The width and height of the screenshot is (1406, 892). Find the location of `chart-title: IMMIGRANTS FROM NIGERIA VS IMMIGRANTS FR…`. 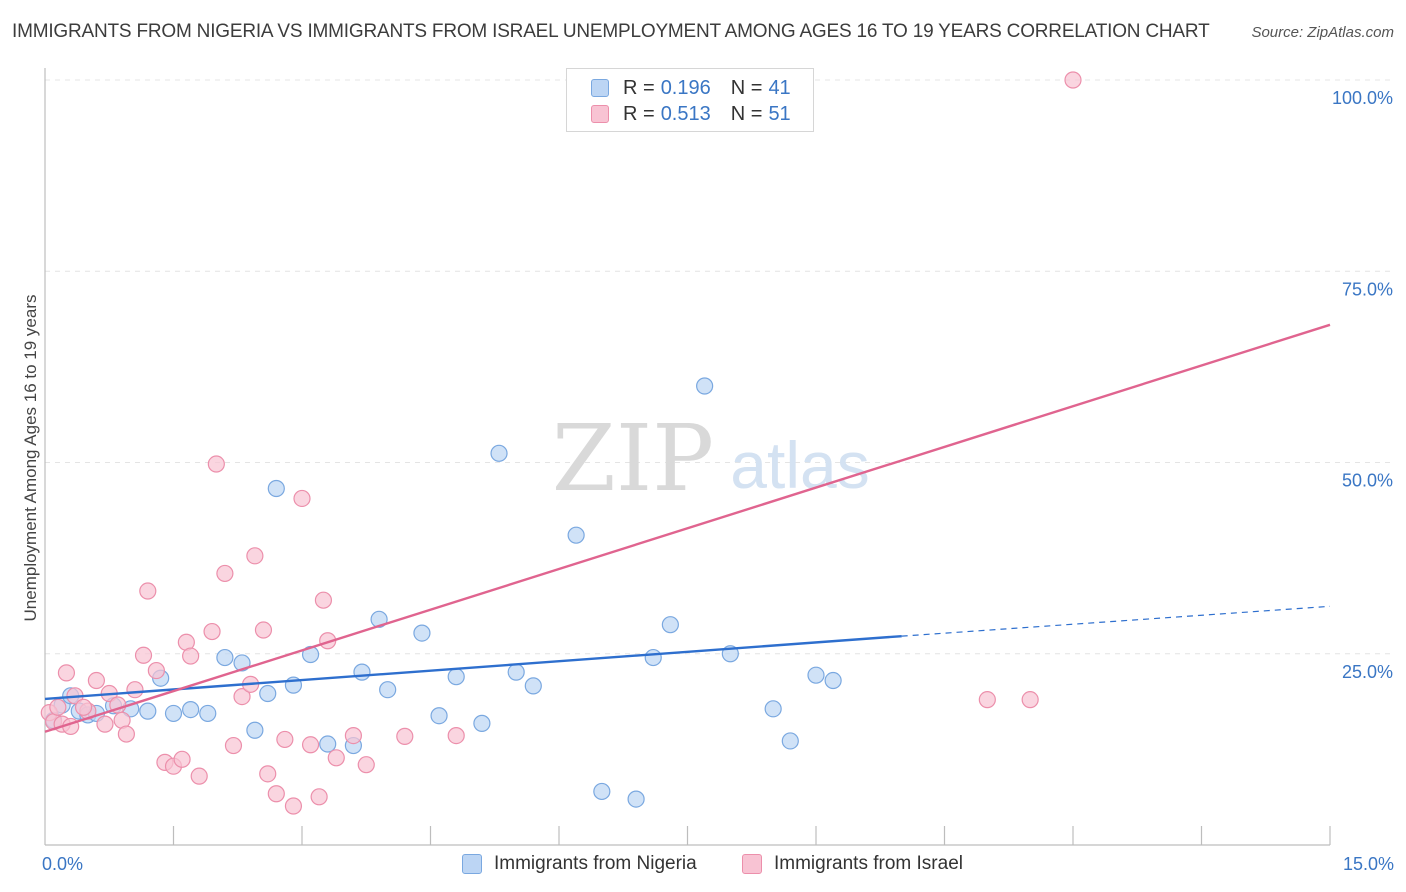

chart-title: IMMIGRANTS FROM NIGERIA VS IMMIGRANTS FR… is located at coordinates (611, 31).